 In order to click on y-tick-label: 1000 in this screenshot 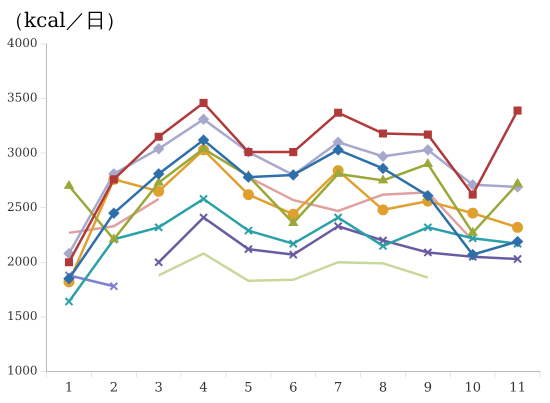, I will do `click(22, 371)`.